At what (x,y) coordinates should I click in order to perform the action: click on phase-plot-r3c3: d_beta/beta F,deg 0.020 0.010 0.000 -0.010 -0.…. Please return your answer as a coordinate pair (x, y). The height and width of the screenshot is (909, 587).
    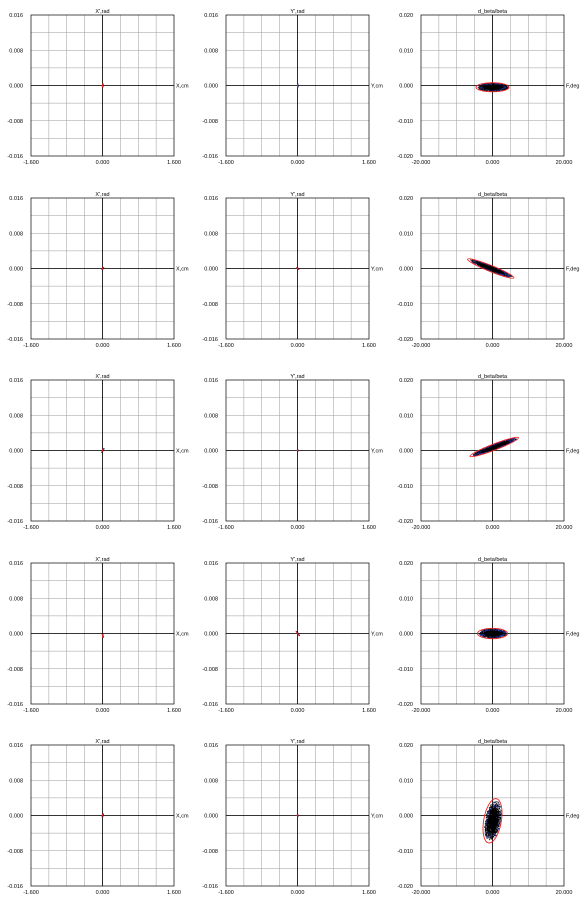
    Looking at the image, I should click on (488, 452).